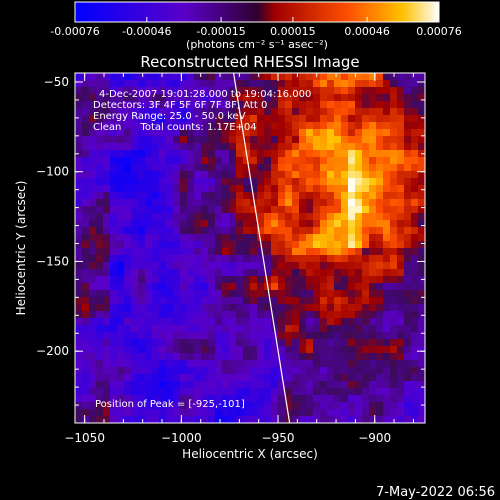 The width and height of the screenshot is (500, 500). Describe the element at coordinates (21, 248) in the screenshot. I see `y-axis-label: Heliocentric Y (arcsec)` at that location.